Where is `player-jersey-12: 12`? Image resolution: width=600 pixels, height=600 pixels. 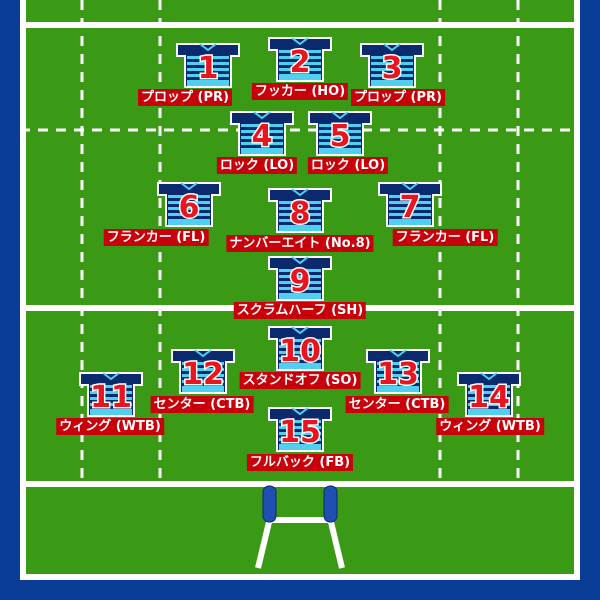
player-jersey-12: 12 is located at coordinates (203, 371).